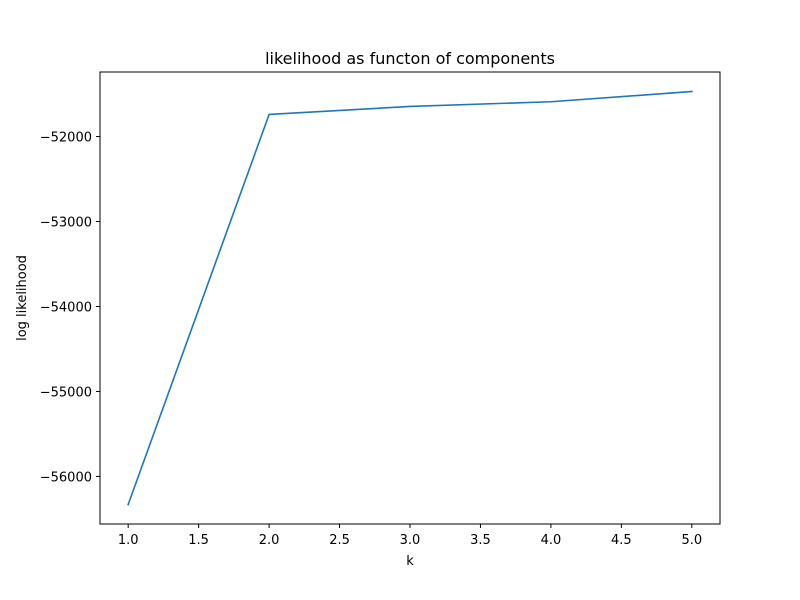 Image resolution: width=800 pixels, height=600 pixels. What do you see at coordinates (410, 58) in the screenshot?
I see `chart-title: likelihood as functon of components` at bounding box center [410, 58].